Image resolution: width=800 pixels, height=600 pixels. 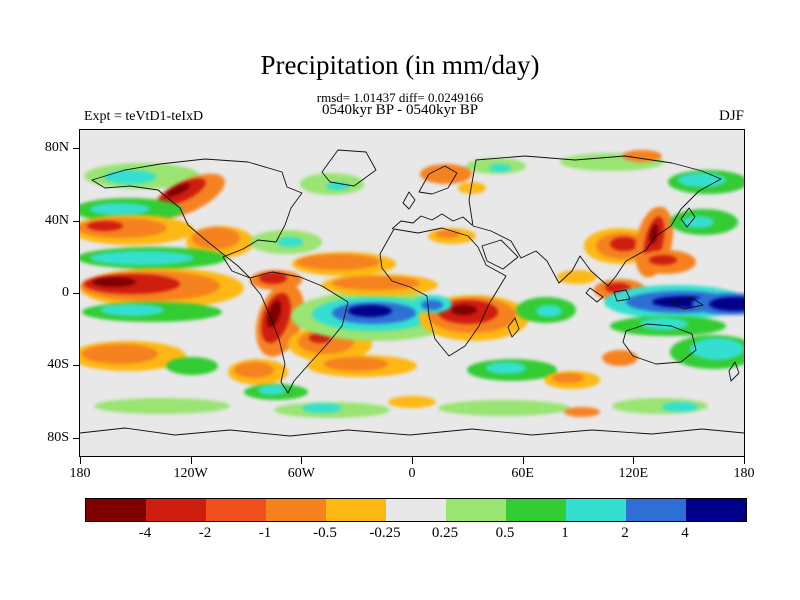 What do you see at coordinates (505, 533) in the screenshot?
I see `colorbar-level-label: 0.5` at bounding box center [505, 533].